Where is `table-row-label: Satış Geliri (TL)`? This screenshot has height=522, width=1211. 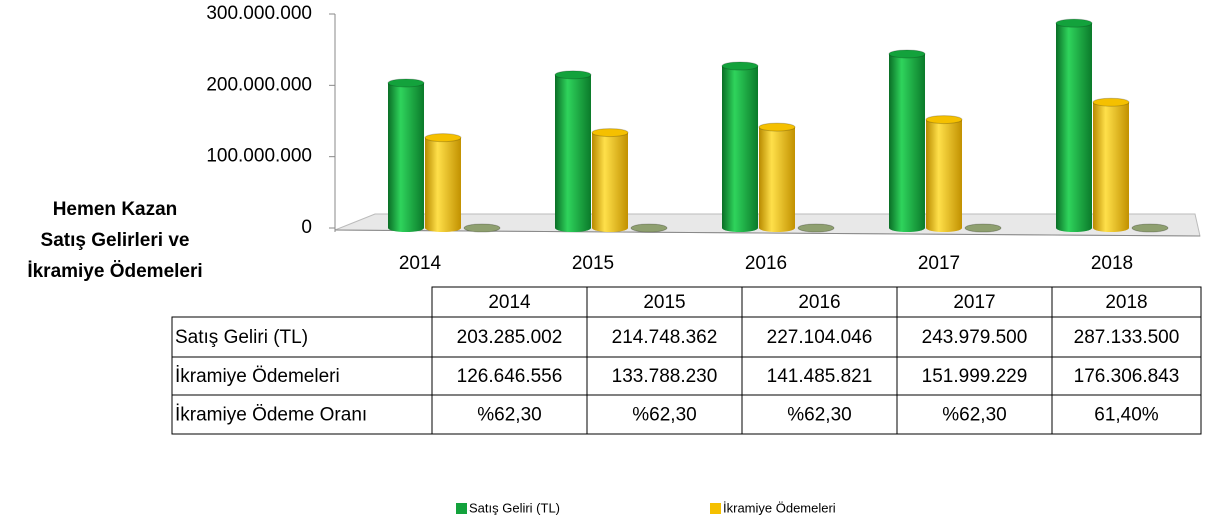
table-row-label: Satış Geliri (TL) is located at coordinates (241, 337).